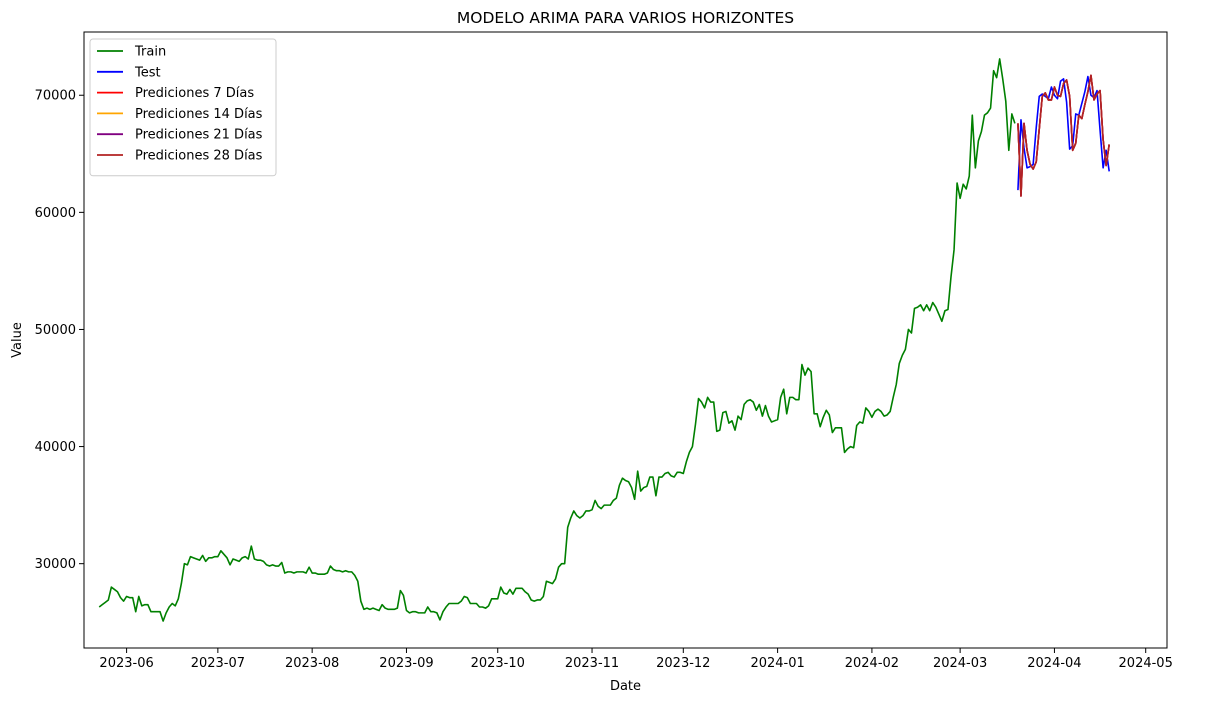 The image size is (1205, 701). I want to click on legend-box, so click(183, 107).